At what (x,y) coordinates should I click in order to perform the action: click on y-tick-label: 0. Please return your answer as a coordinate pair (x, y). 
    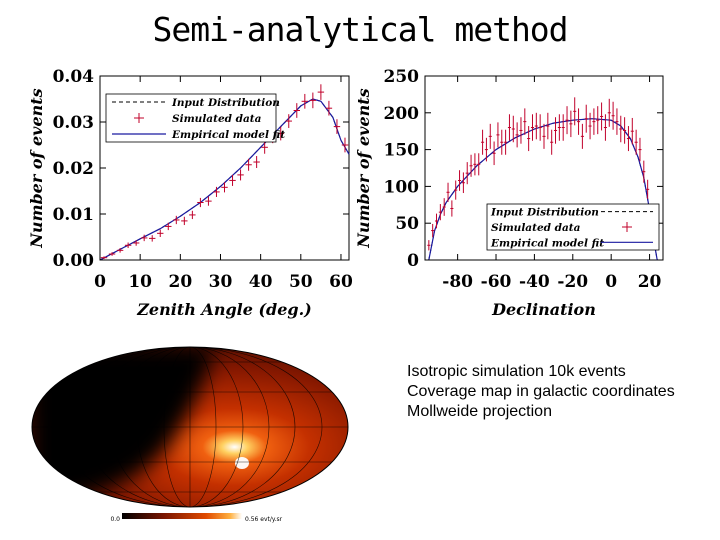
    Looking at the image, I should click on (413, 261).